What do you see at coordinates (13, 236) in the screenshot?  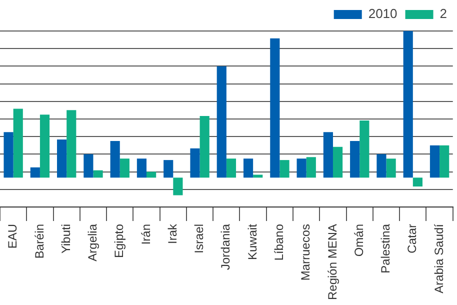 I see `x-tick-label: EAU` at bounding box center [13, 236].